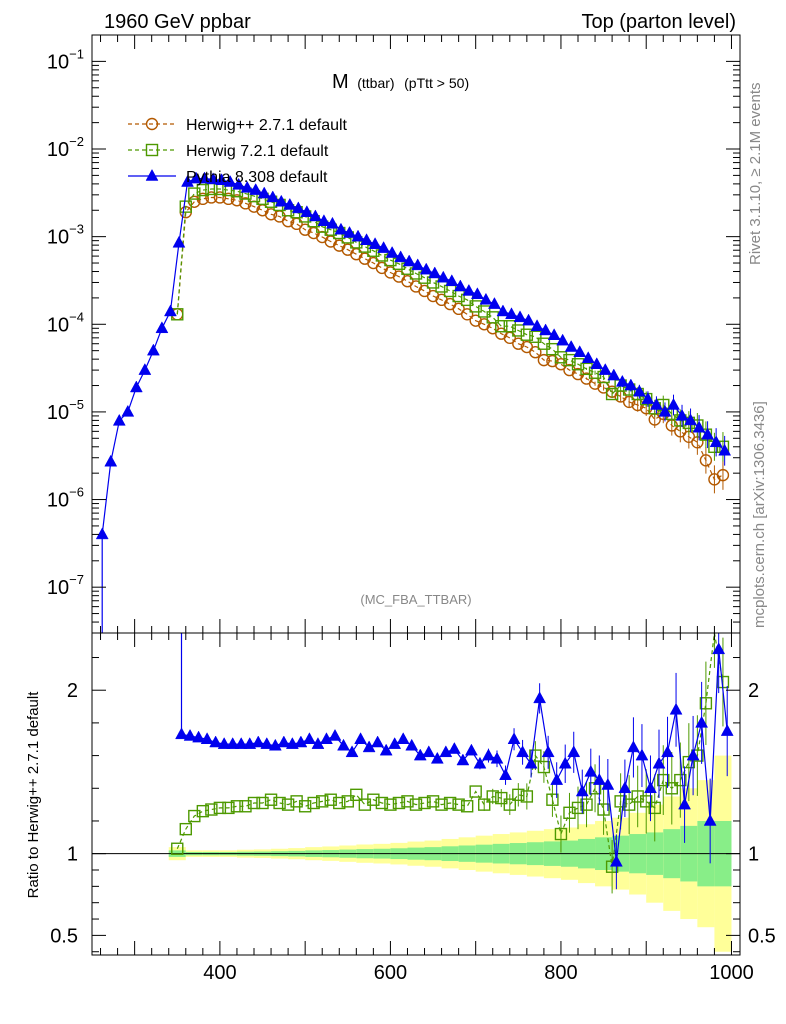  Describe the element at coordinates (64, 936) in the screenshot. I see `ratio-y-tick-label: 0.5` at that location.